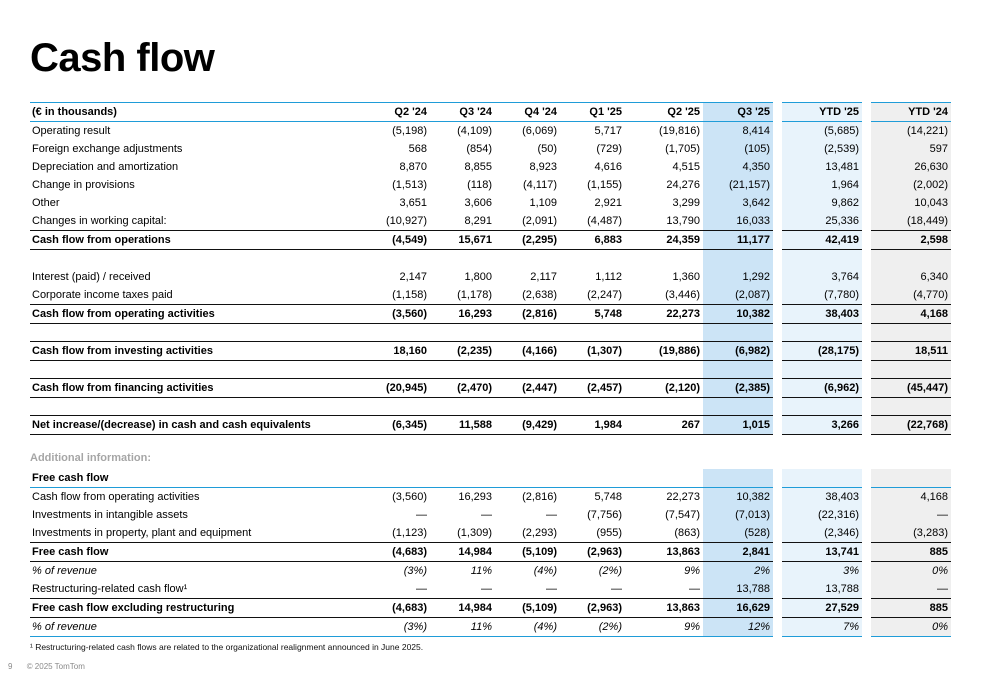 This screenshot has height=685, width=1000. I want to click on cell-value: 42,419, so click(822, 240).